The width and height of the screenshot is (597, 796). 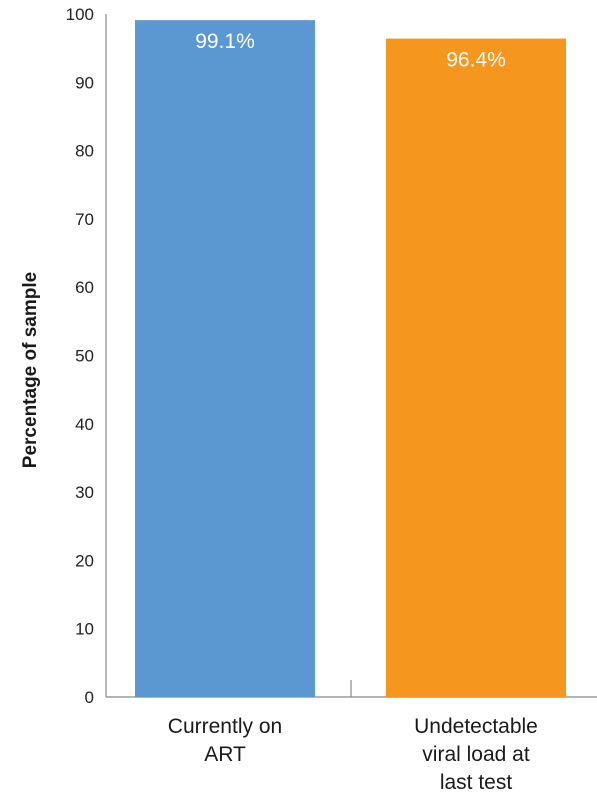 I want to click on y-axis: 0 10 20 30 40 50 60 70 80 90 100, so click(x=86, y=356).